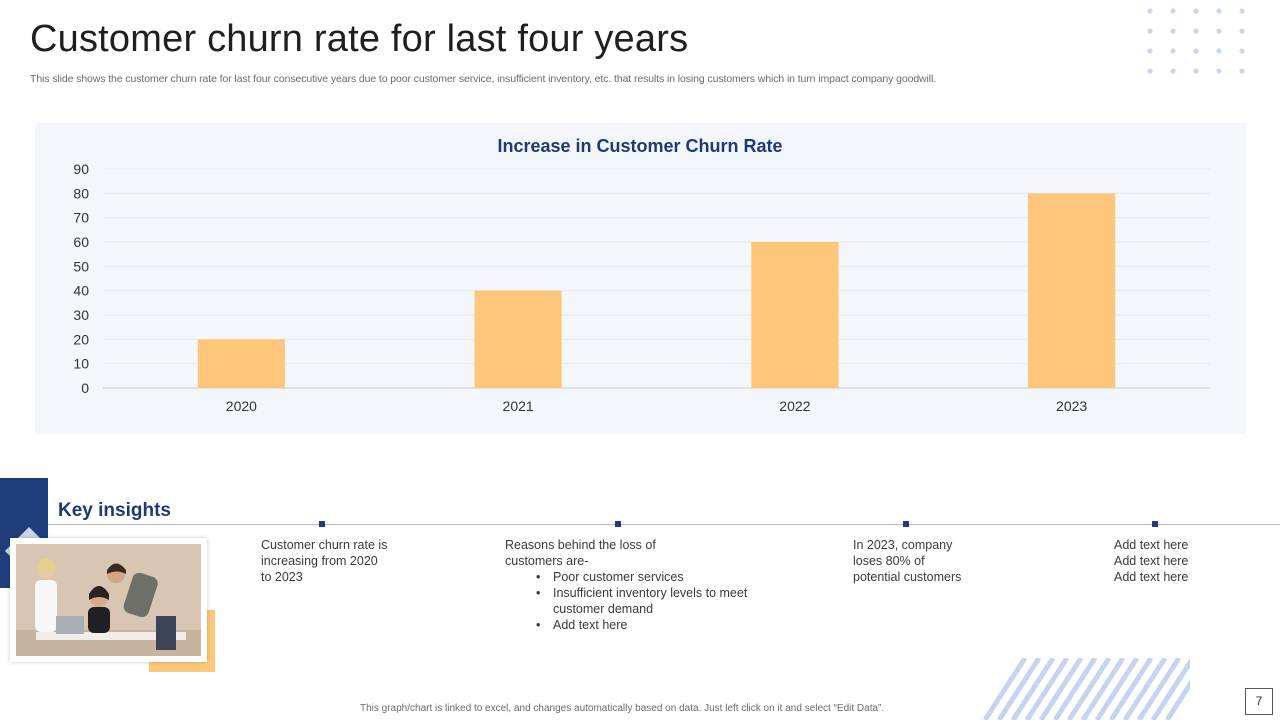  I want to click on reason-item: Add text here, so click(640, 625).